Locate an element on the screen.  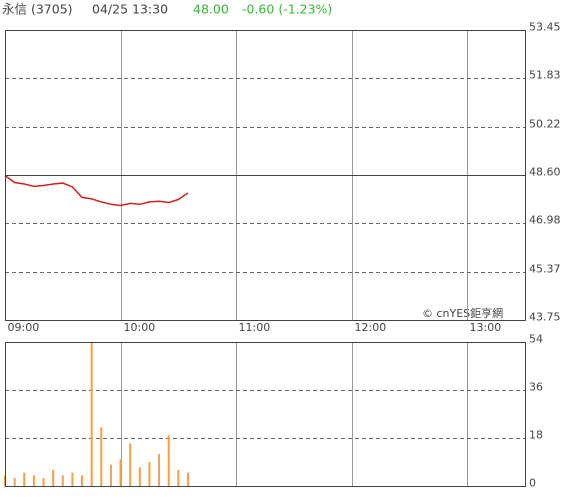
stock-name: 永信 (3705) is located at coordinates (37, 9).